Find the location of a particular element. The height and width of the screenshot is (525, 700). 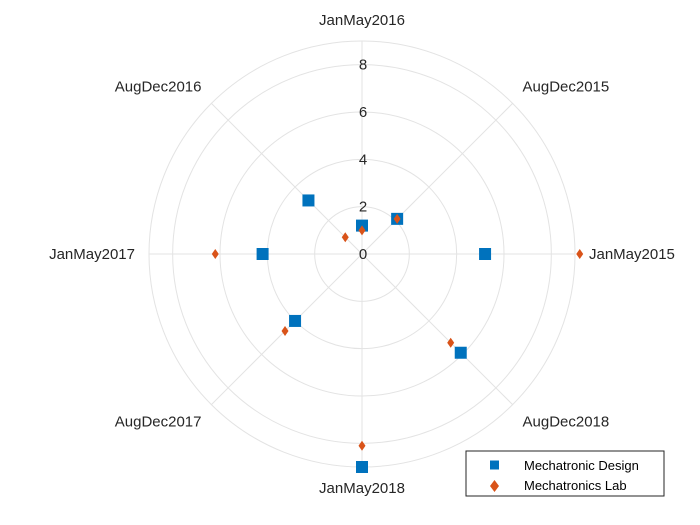

data-point-mechatronics-lab-augdec2015 is located at coordinates (397, 218).